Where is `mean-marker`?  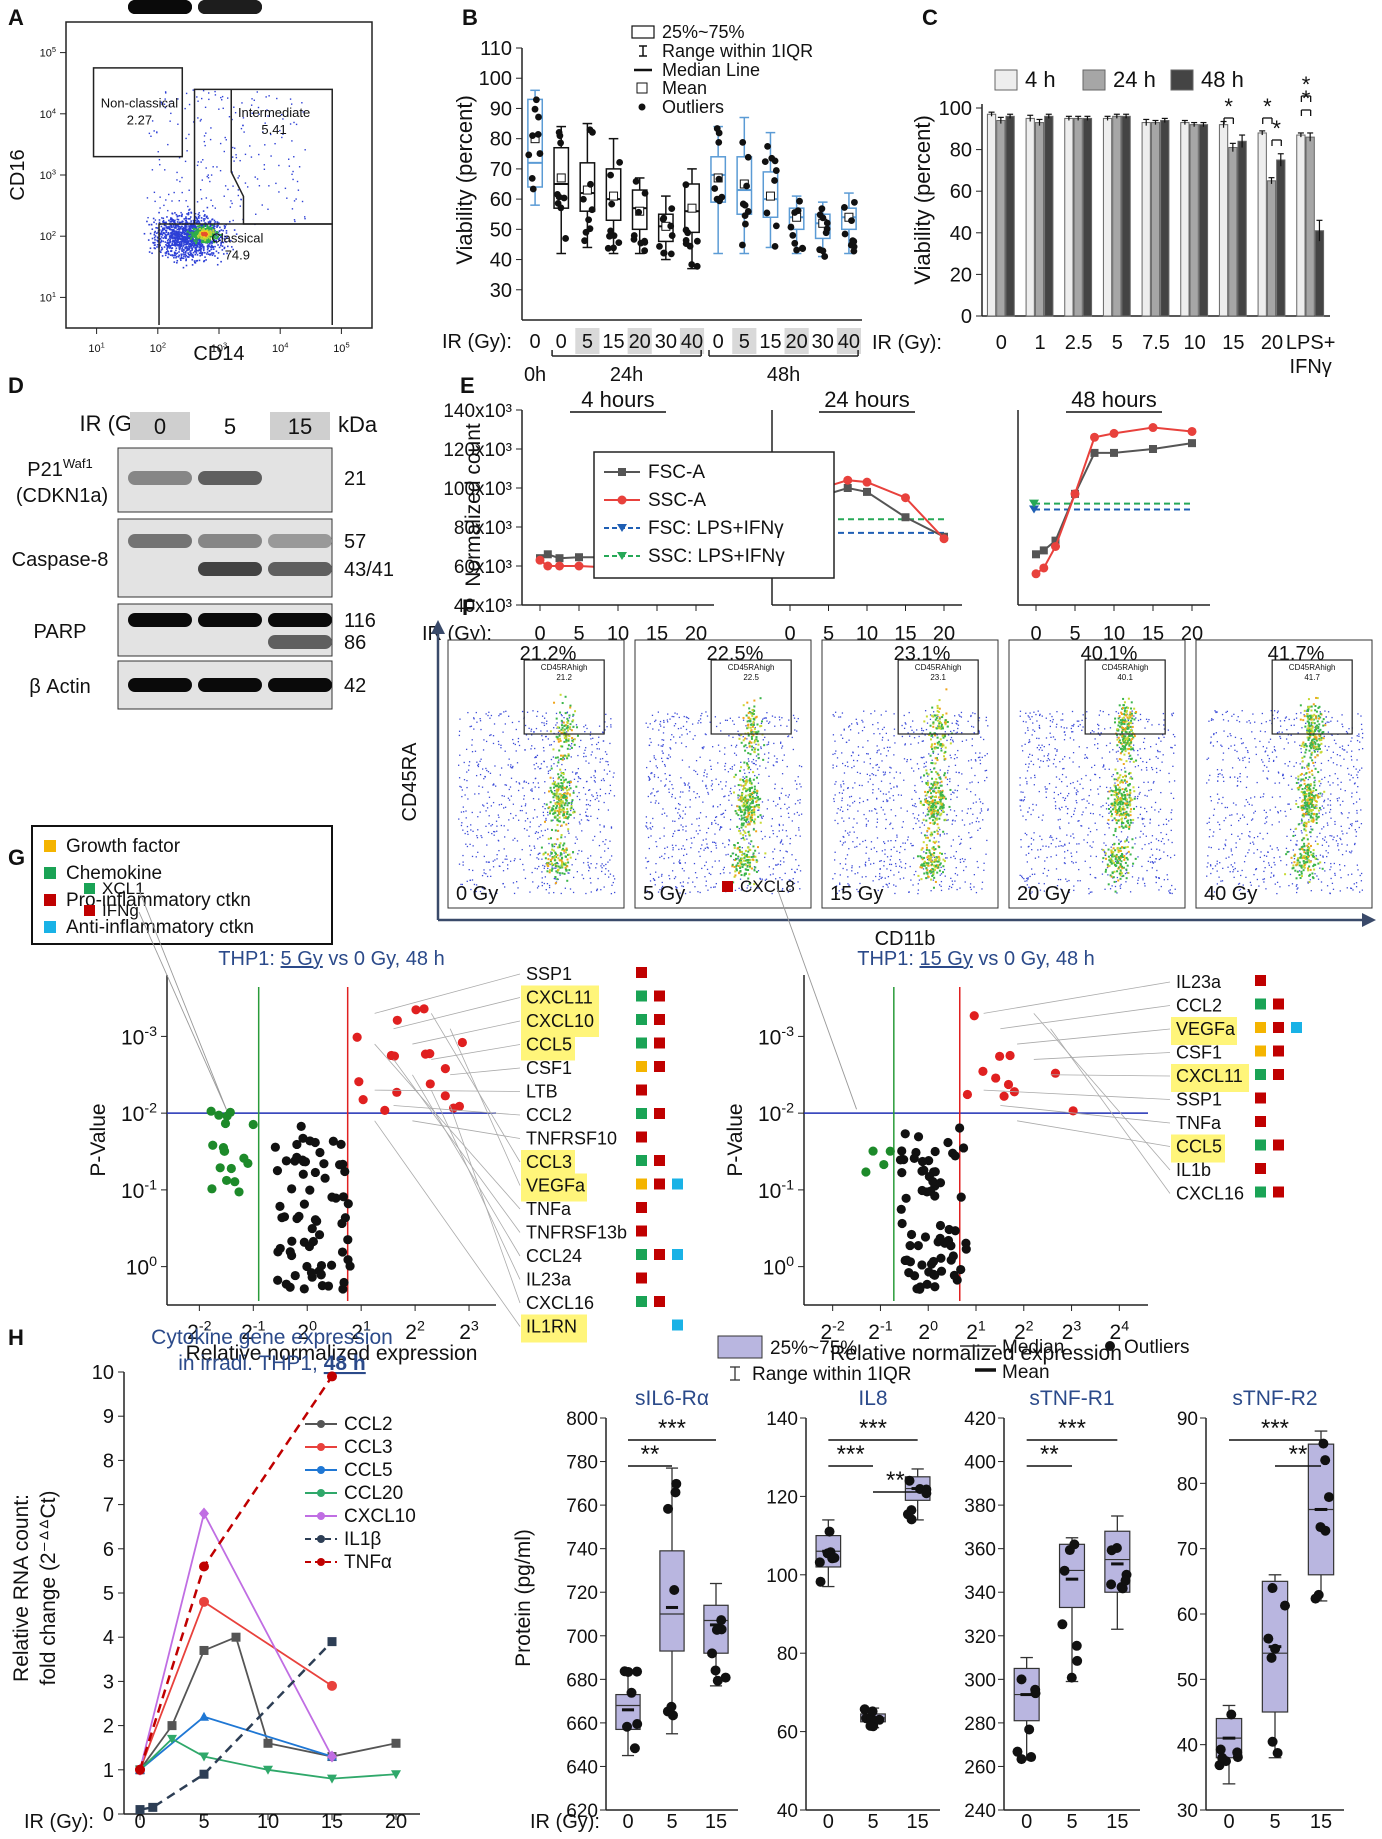 mean-marker is located at coordinates (614, 196).